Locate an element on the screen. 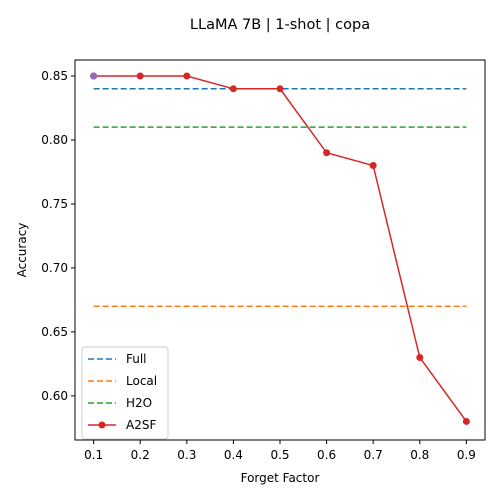  legend: Full Local H2O A2SF is located at coordinates (125, 393).